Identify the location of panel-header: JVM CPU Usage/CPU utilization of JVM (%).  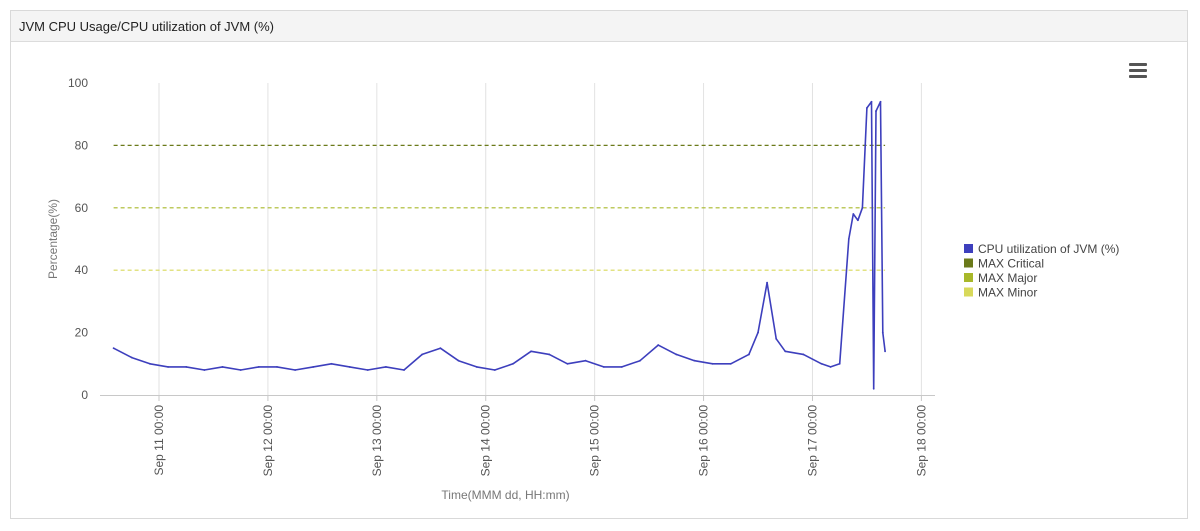
(599, 26).